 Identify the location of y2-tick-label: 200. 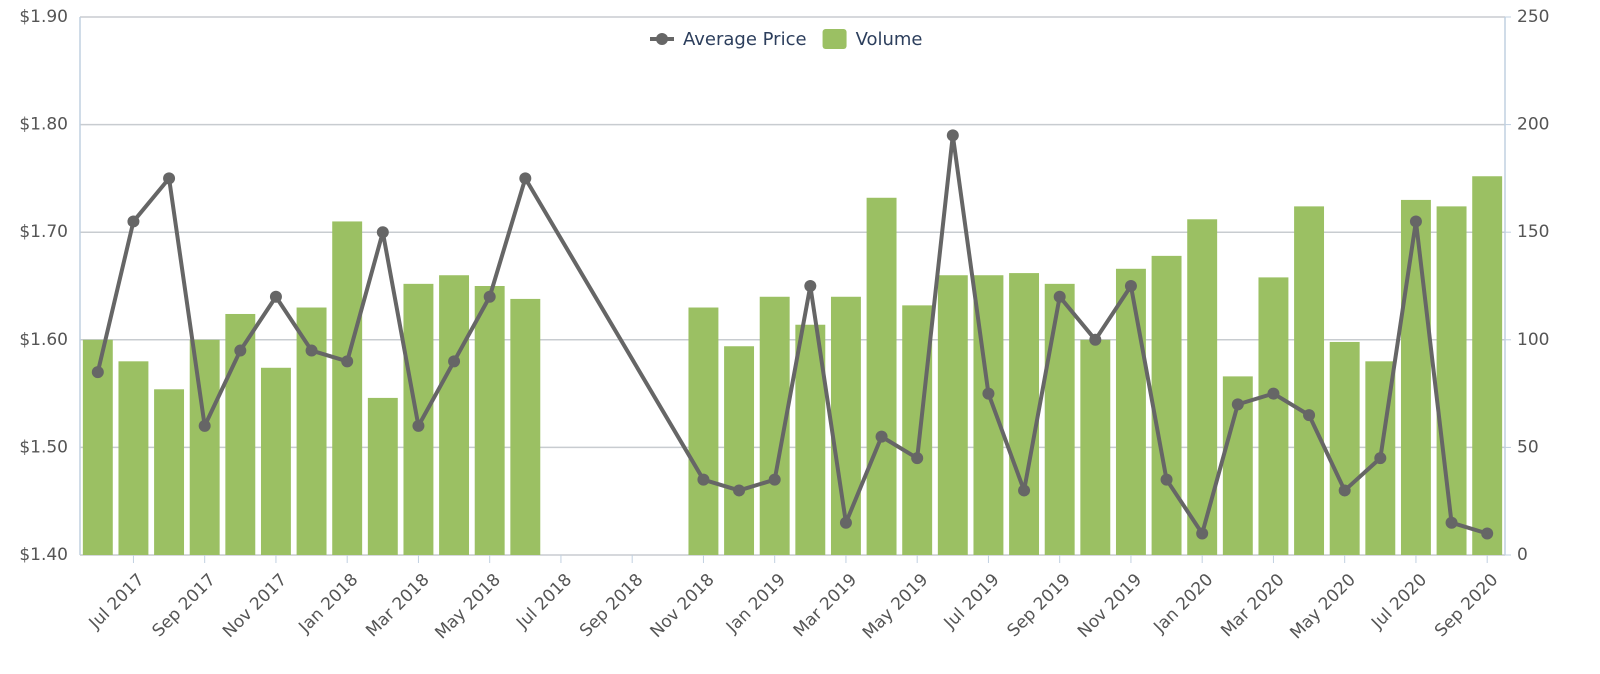
(1533, 125).